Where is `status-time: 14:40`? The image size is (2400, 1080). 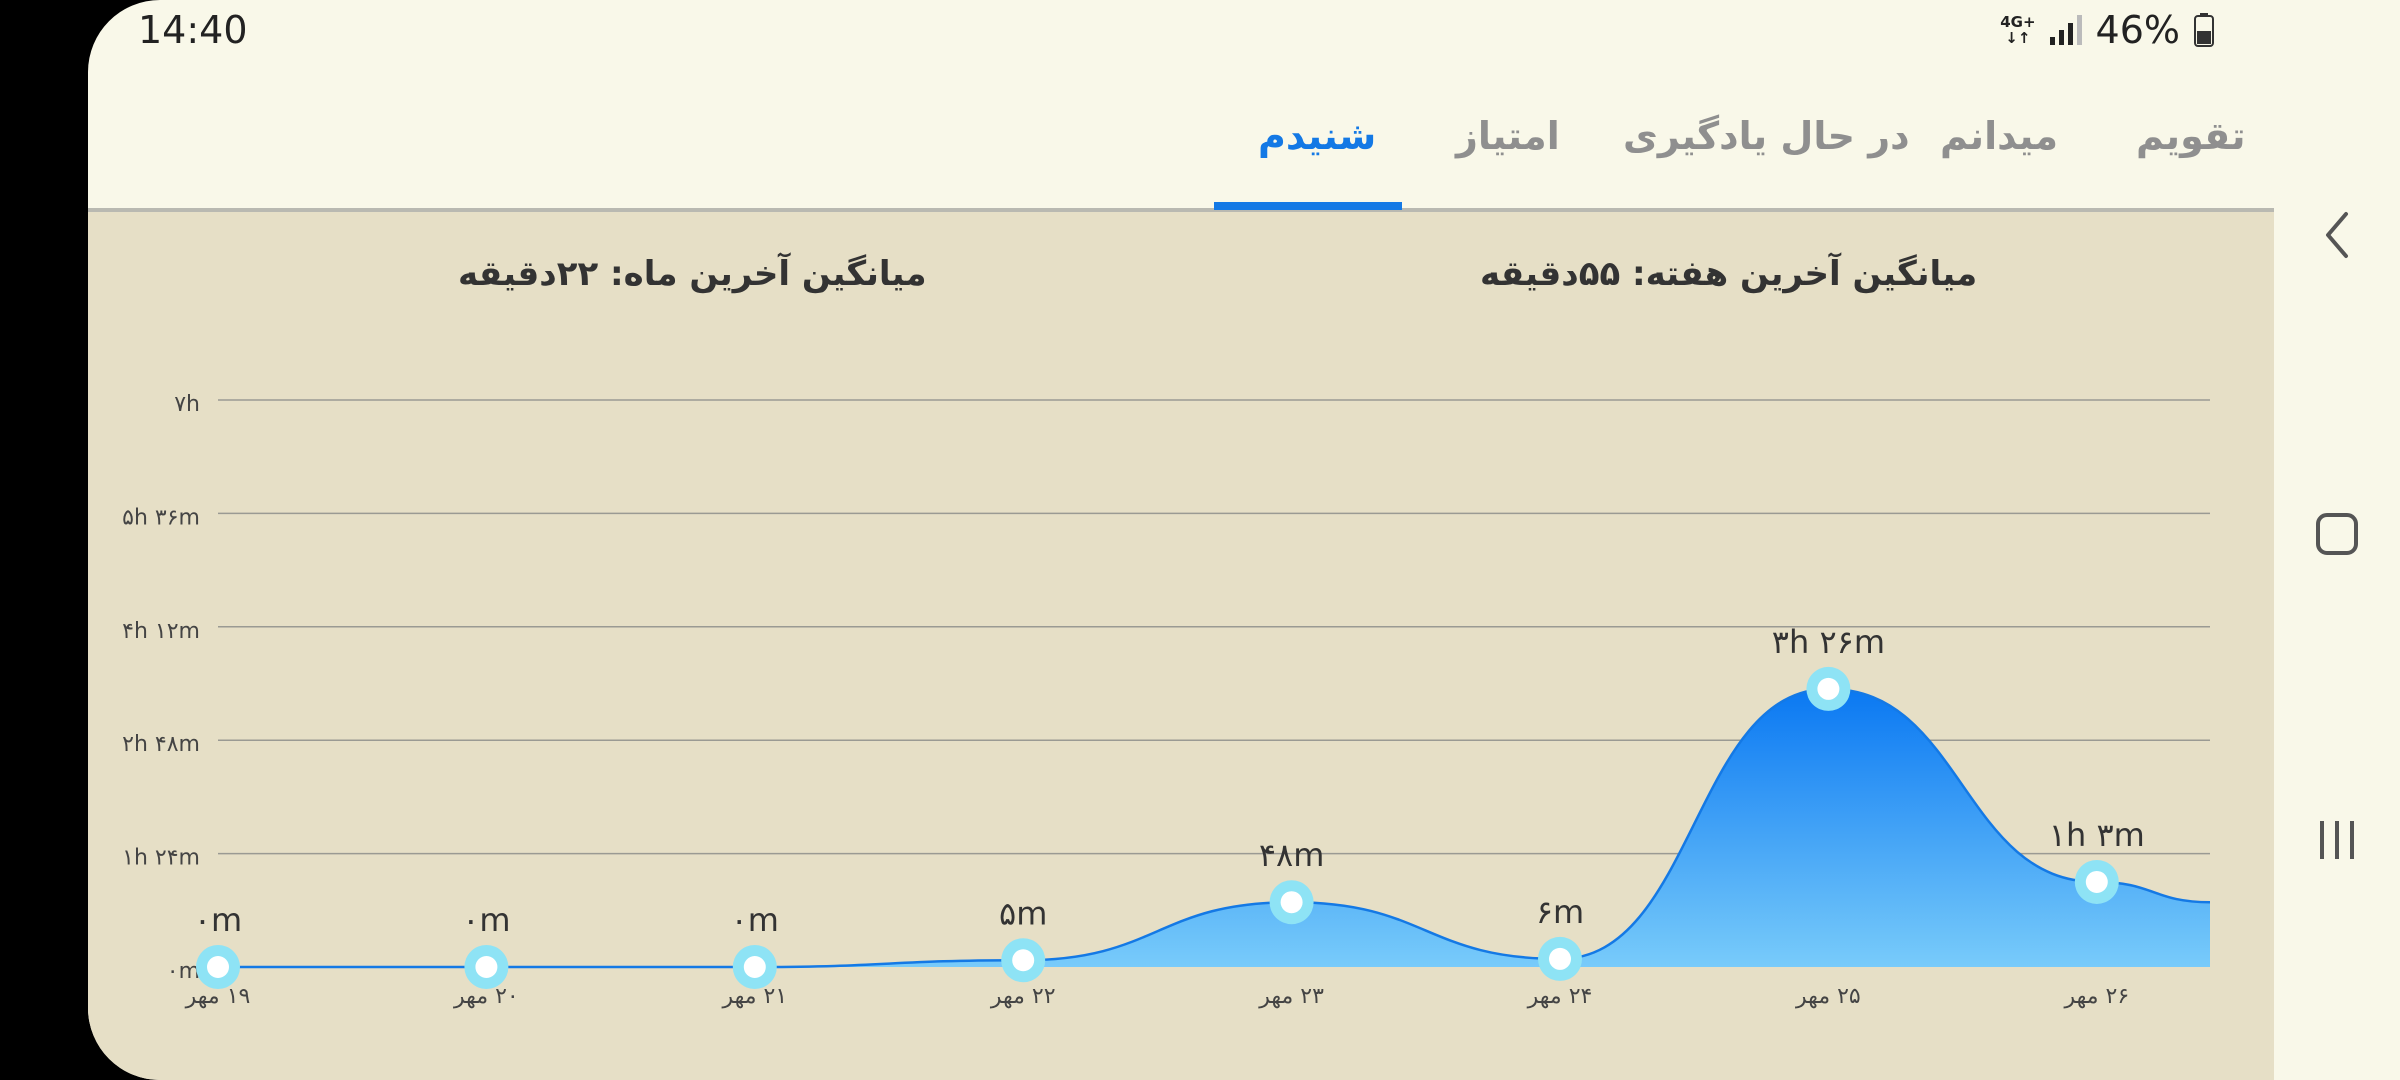
status-time: 14:40 is located at coordinates (193, 30).